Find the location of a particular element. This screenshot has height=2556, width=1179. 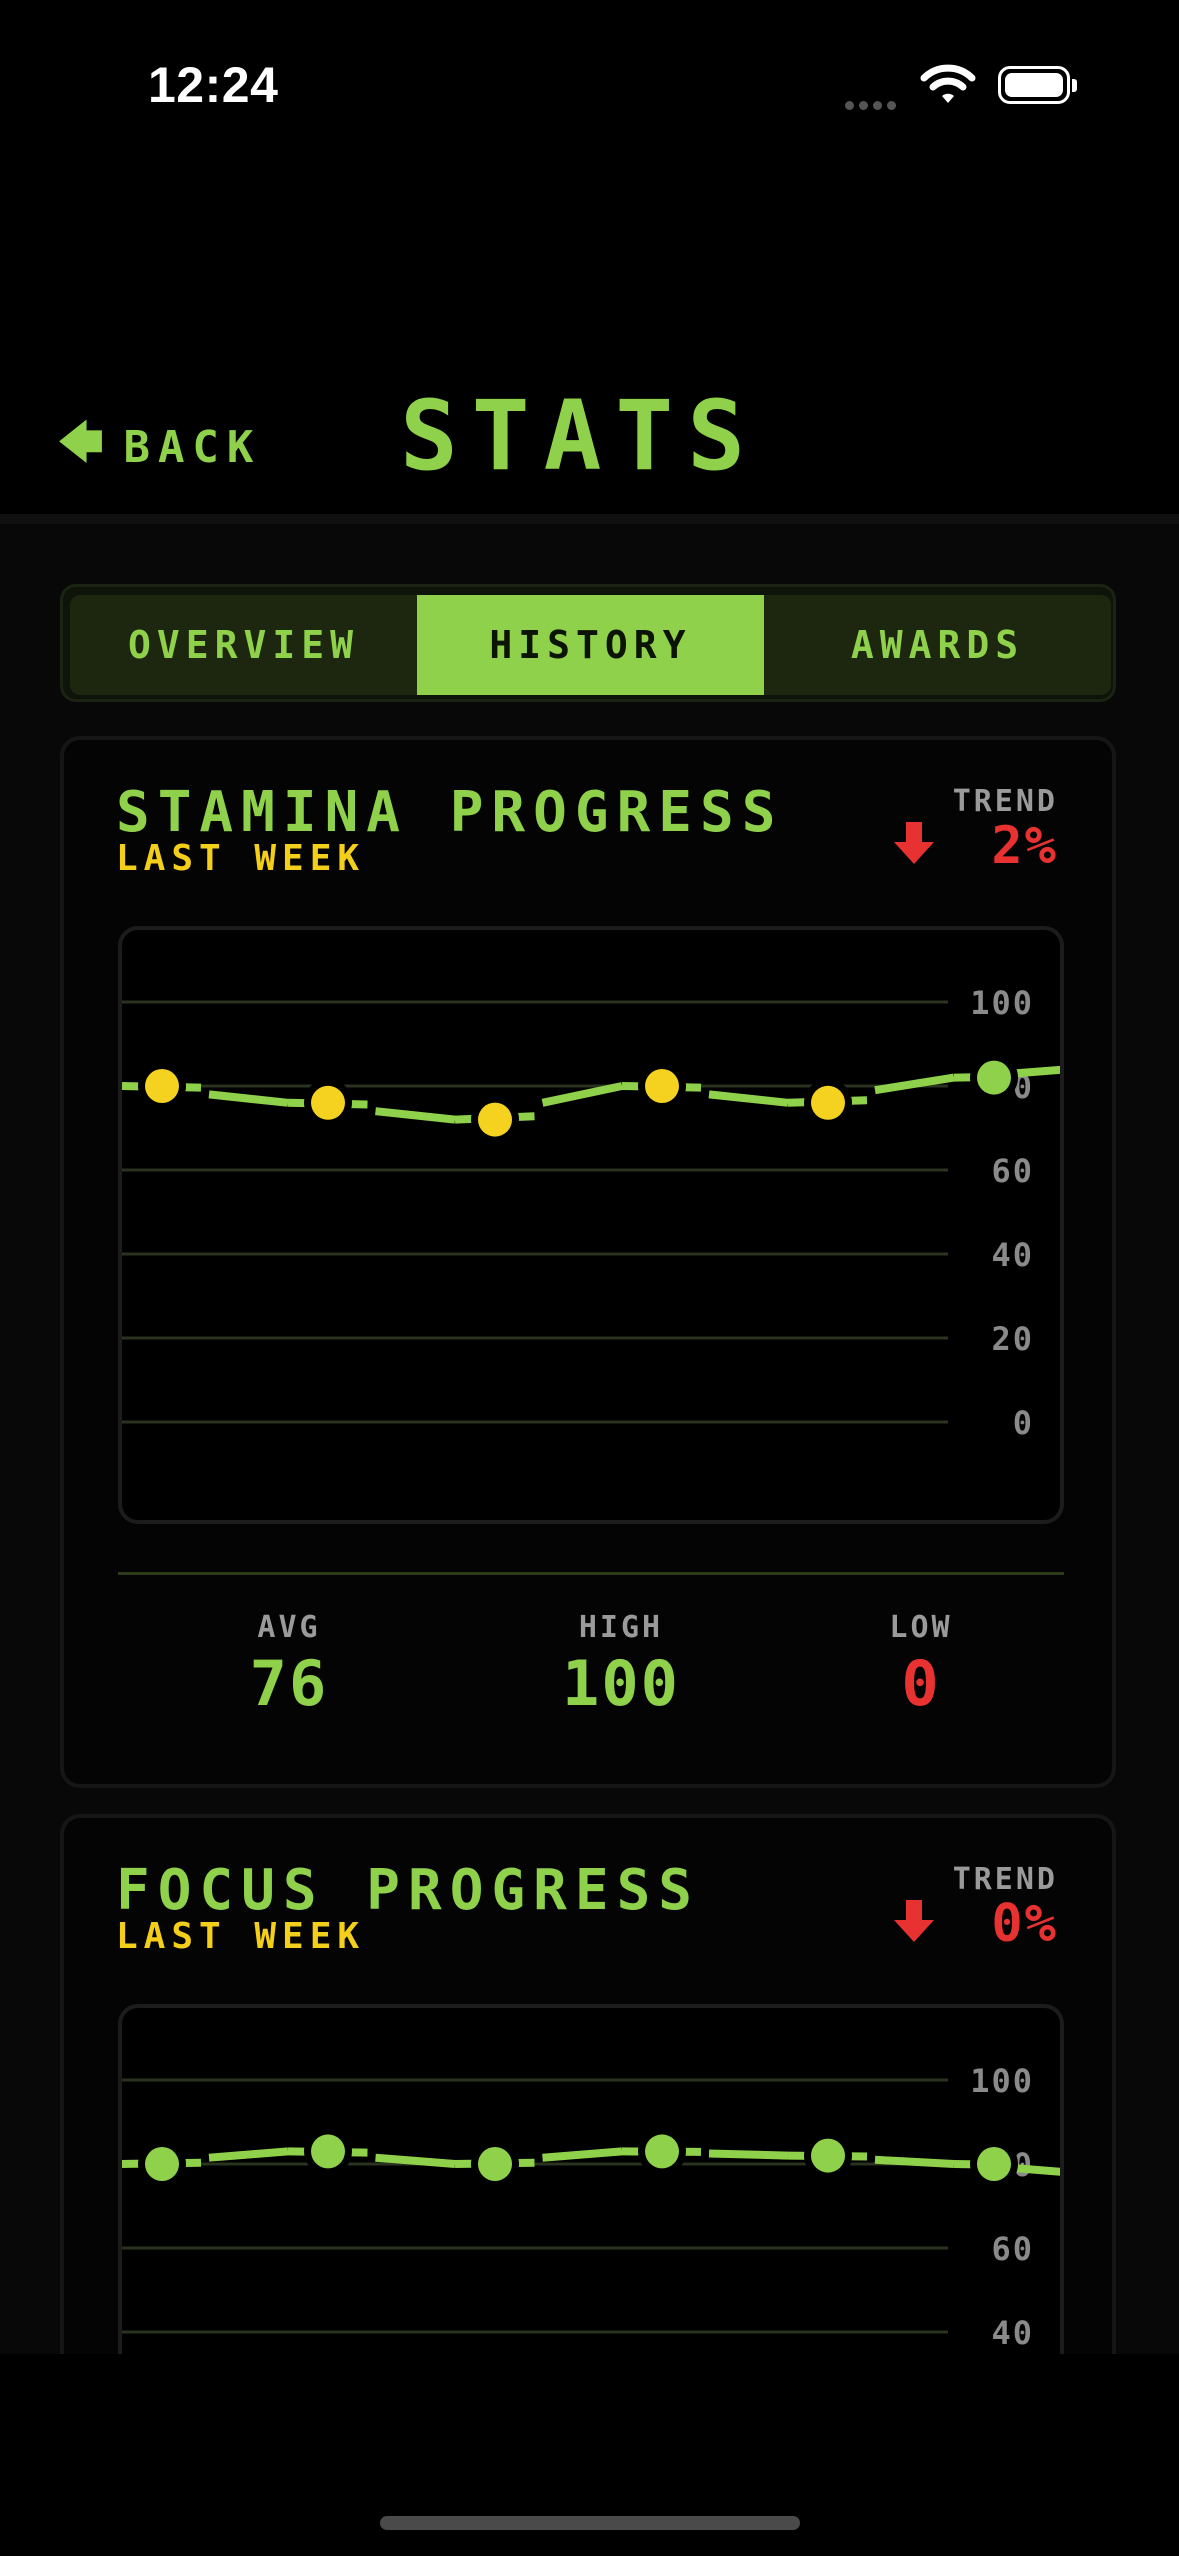

tab-history: HISTORY is located at coordinates (590, 645).